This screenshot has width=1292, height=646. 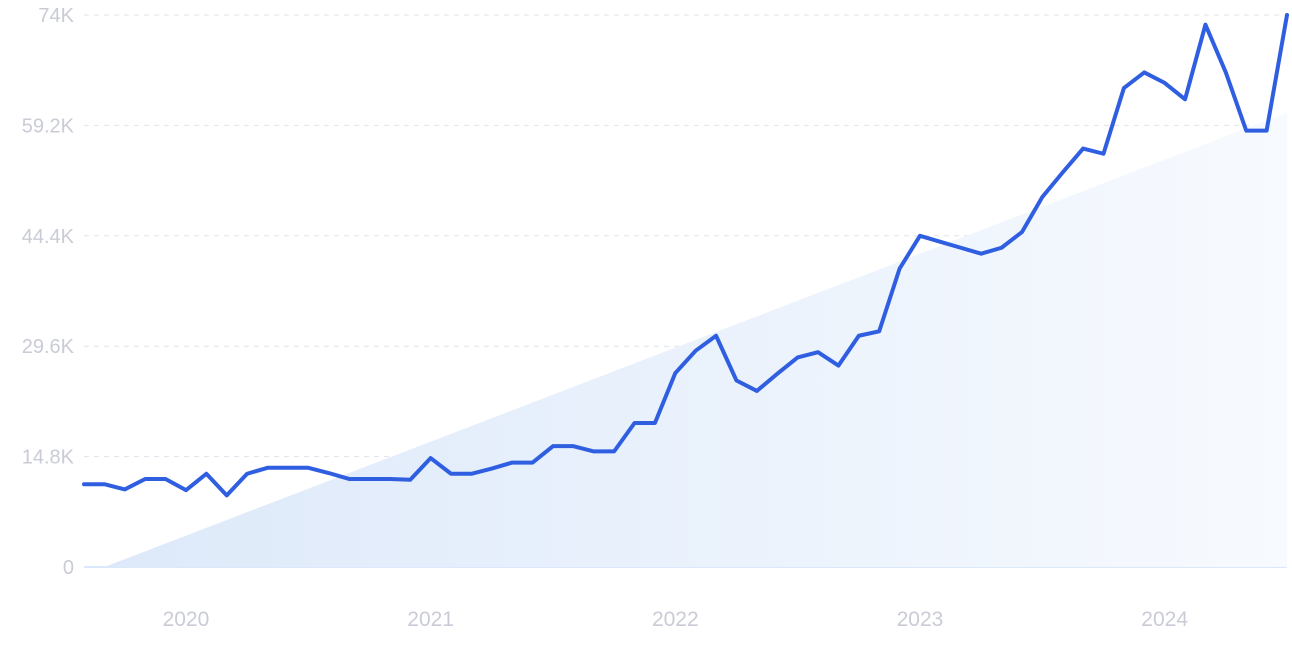 I want to click on x-axis-ticks: 2020 2021 2022 2023 2024, so click(x=676, y=619).